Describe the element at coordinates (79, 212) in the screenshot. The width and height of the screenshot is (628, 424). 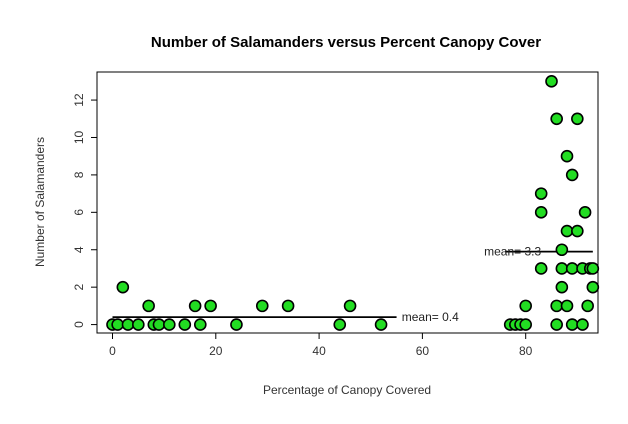
I see `y-tick-label: 6` at that location.